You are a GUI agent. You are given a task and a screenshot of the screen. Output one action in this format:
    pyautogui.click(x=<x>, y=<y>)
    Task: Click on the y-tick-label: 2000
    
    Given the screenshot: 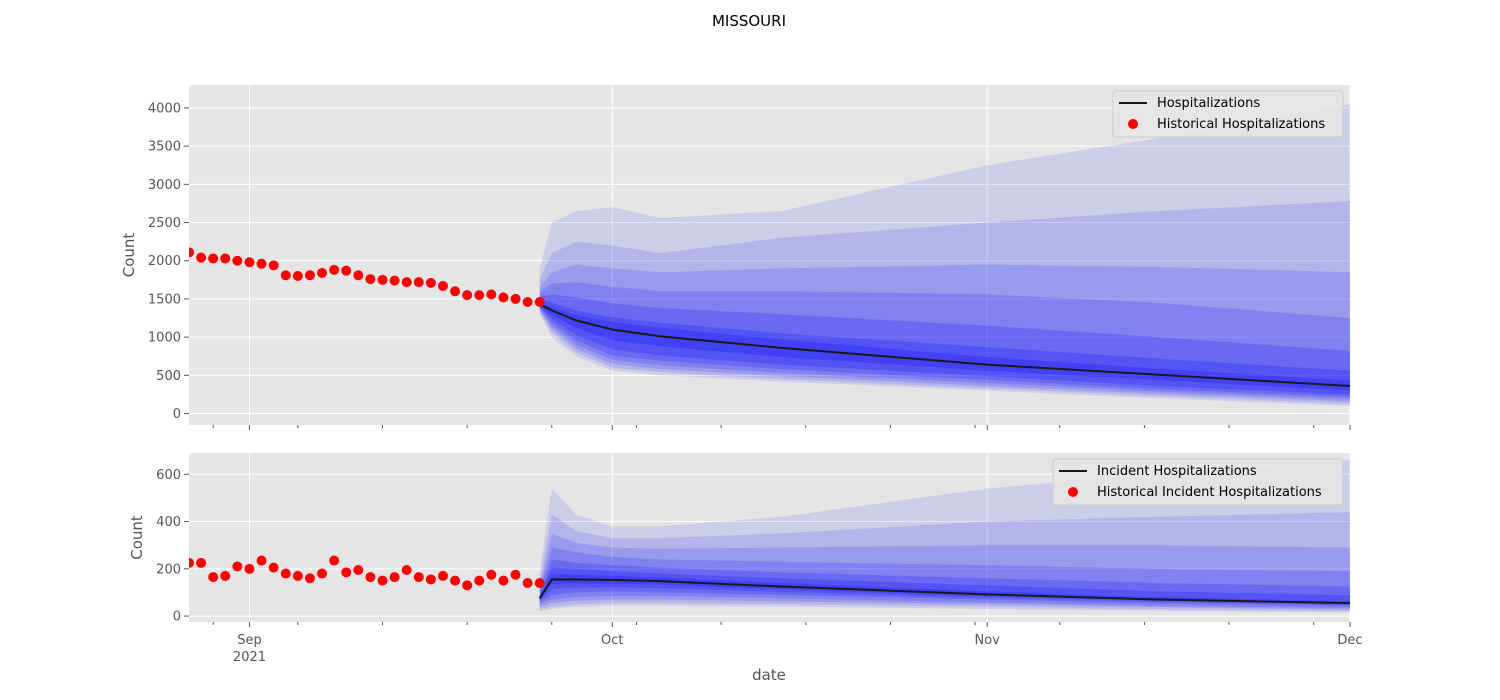 What is the action you would take?
    pyautogui.click(x=164, y=261)
    